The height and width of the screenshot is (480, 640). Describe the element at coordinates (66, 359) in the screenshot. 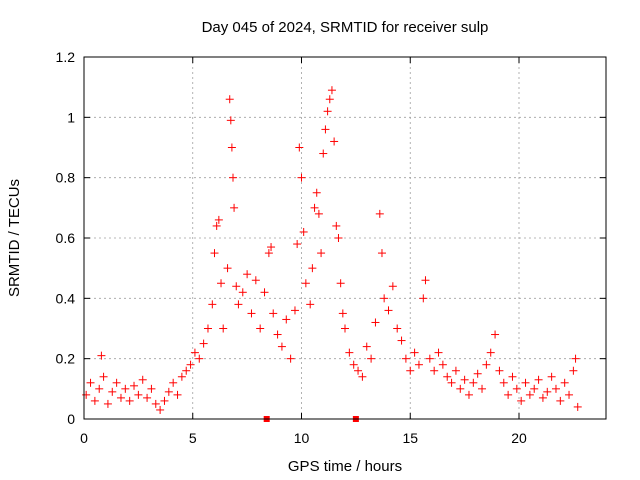

I see `y-tick-label: 0.2` at that location.